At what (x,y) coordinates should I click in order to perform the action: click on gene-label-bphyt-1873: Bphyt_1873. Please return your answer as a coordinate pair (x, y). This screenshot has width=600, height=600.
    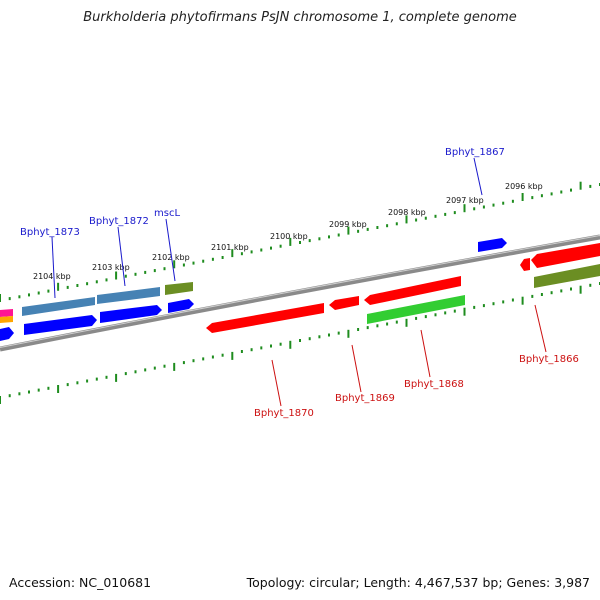
    Looking at the image, I should click on (50, 232).